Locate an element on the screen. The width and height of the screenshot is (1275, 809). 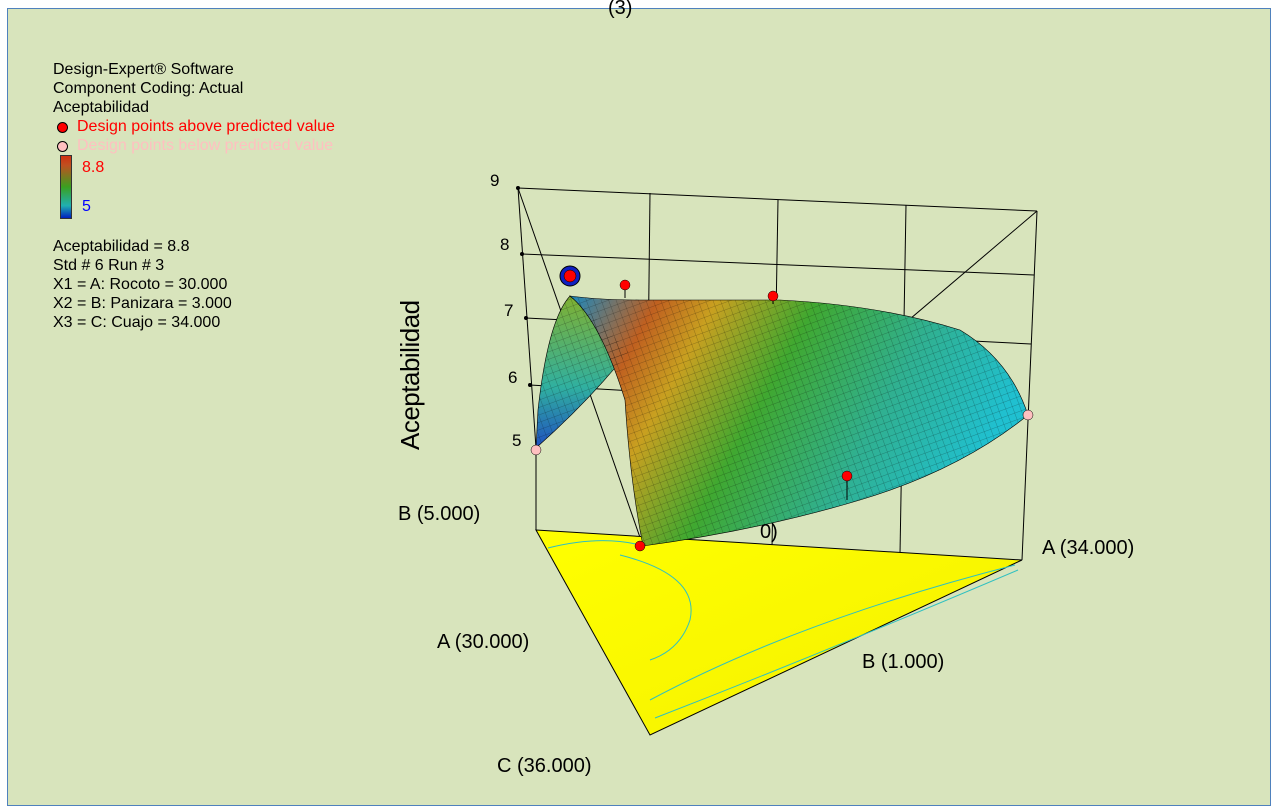
z-axis-label: Aceptabilidad is located at coordinates (410, 375).